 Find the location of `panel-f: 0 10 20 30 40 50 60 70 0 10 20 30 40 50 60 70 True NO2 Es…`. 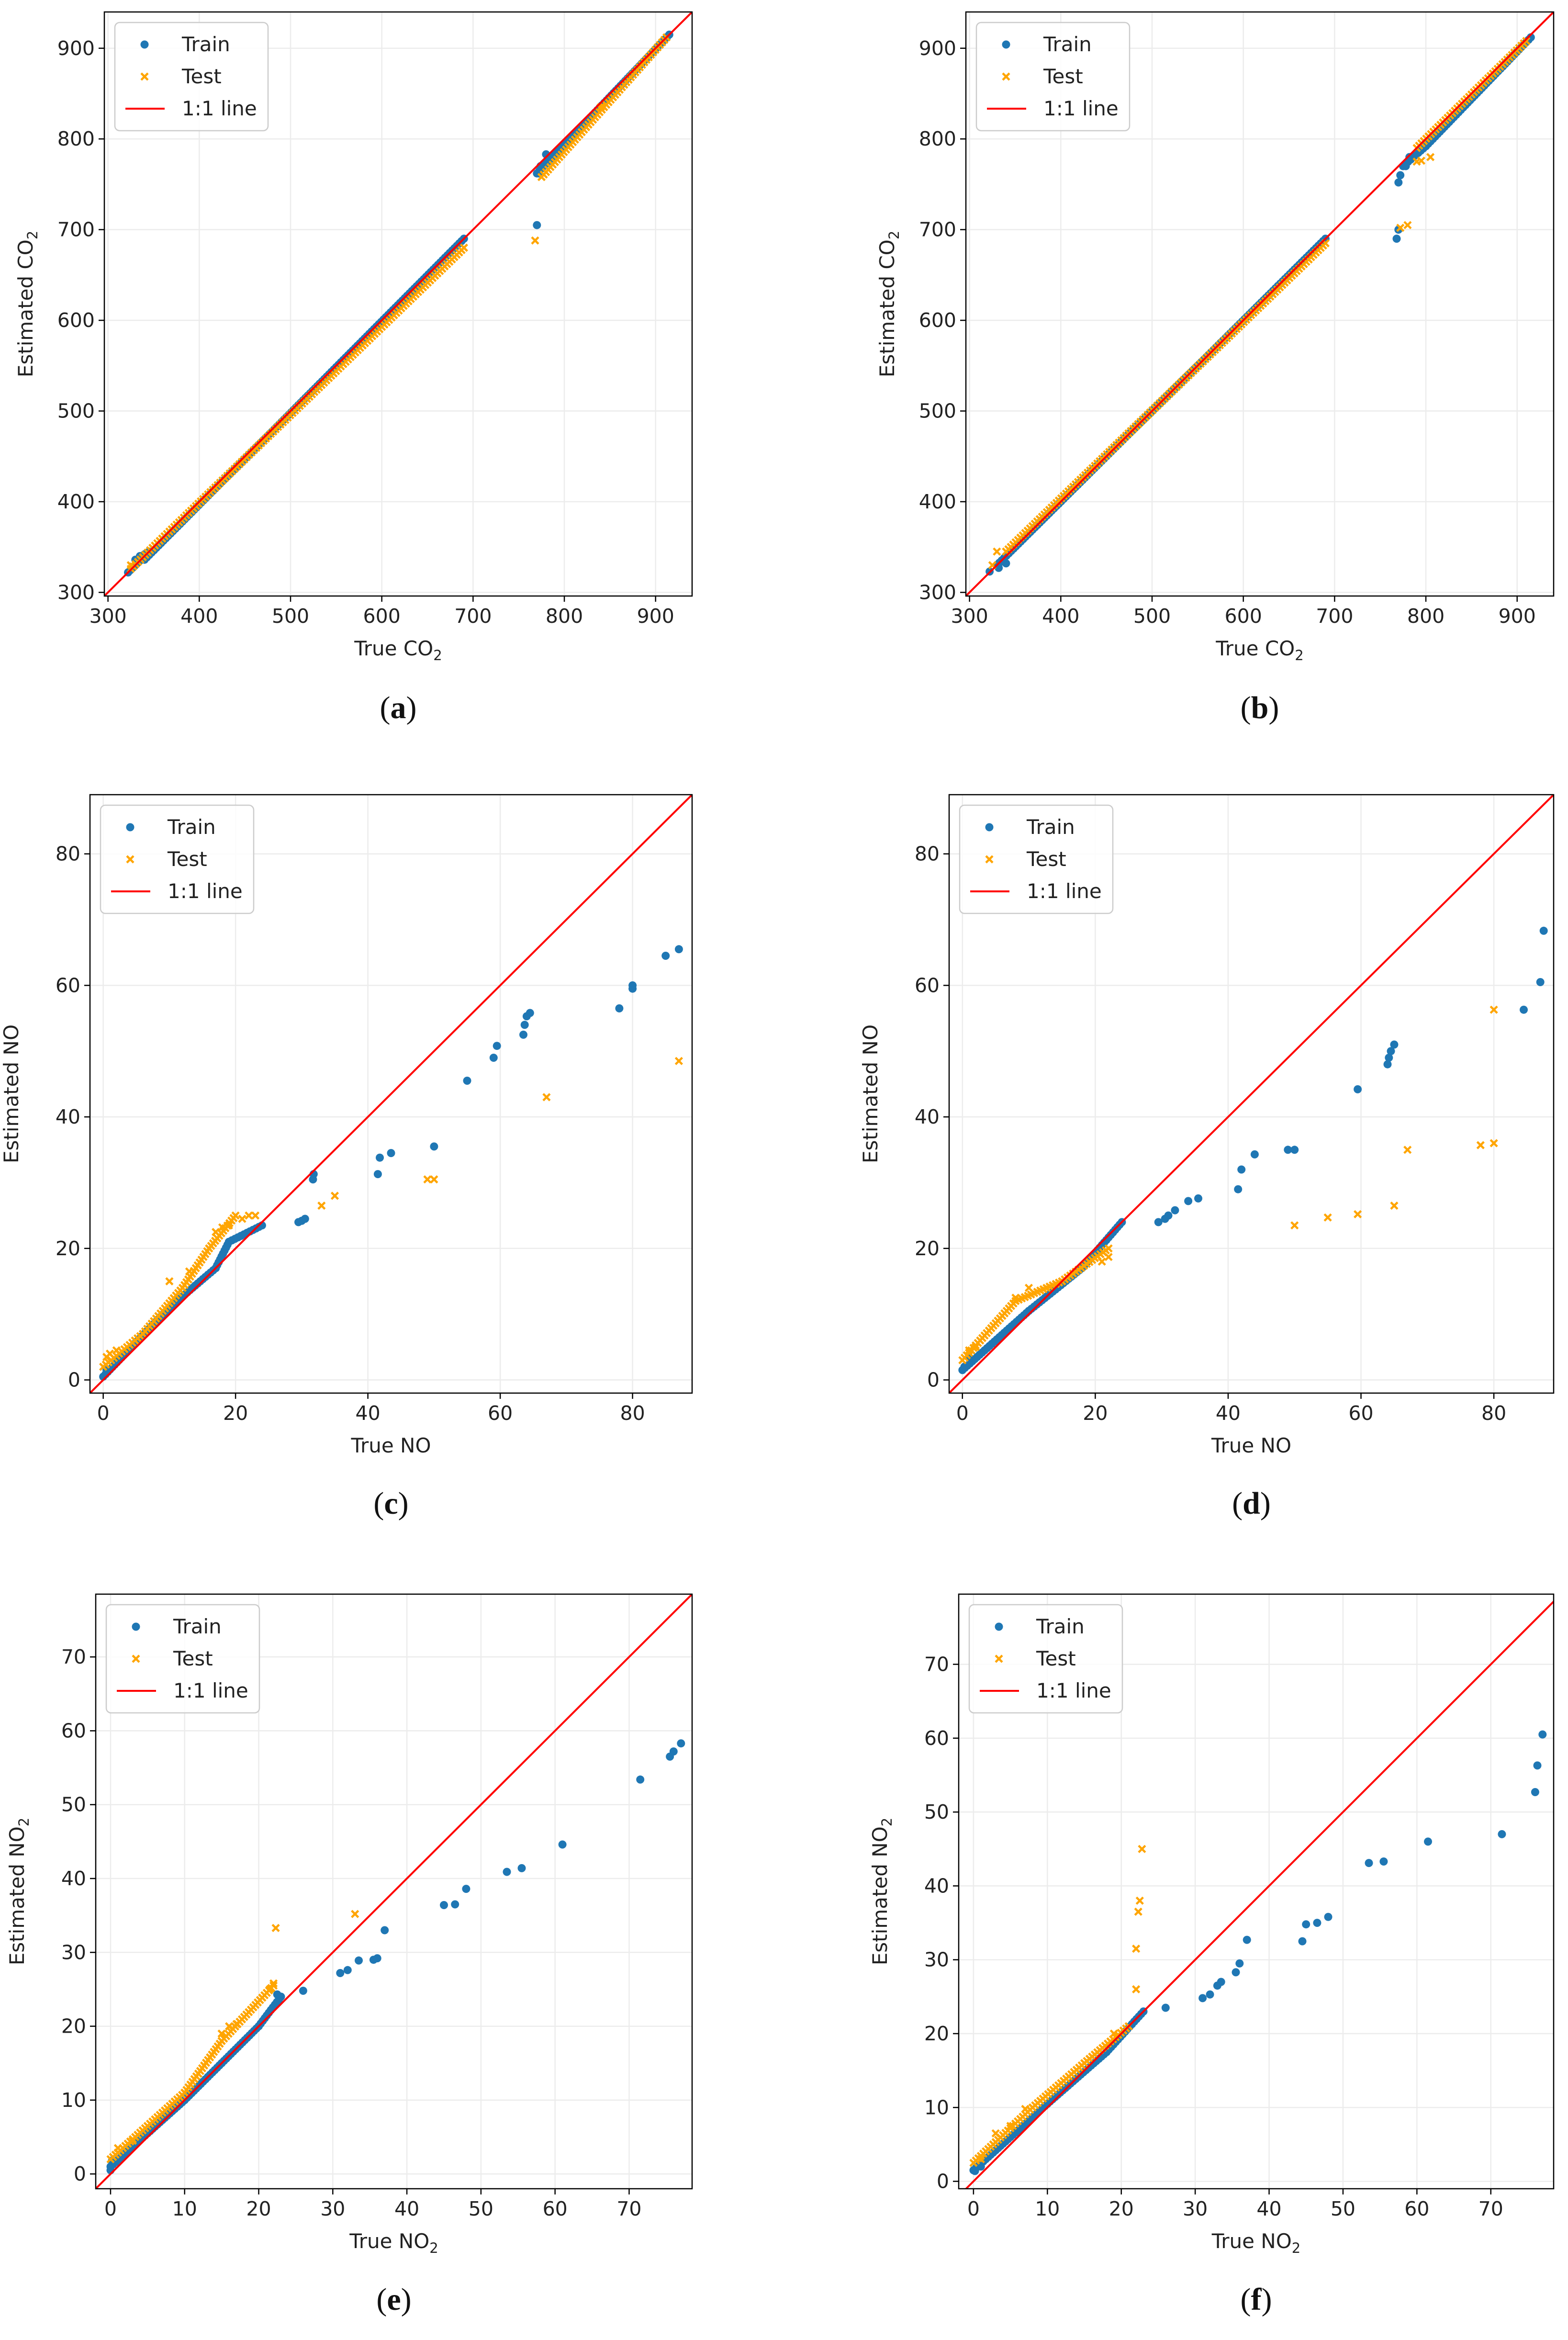

panel-f: 0 10 20 30 40 50 60 70 0 10 20 30 40 50 60 70 True NO2 Es… is located at coordinates (1212, 1955).